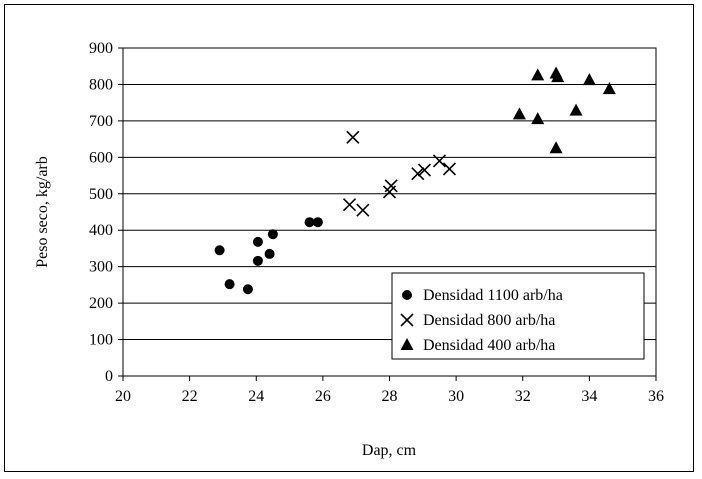  I want to click on x-tick-label: 32, so click(523, 396).